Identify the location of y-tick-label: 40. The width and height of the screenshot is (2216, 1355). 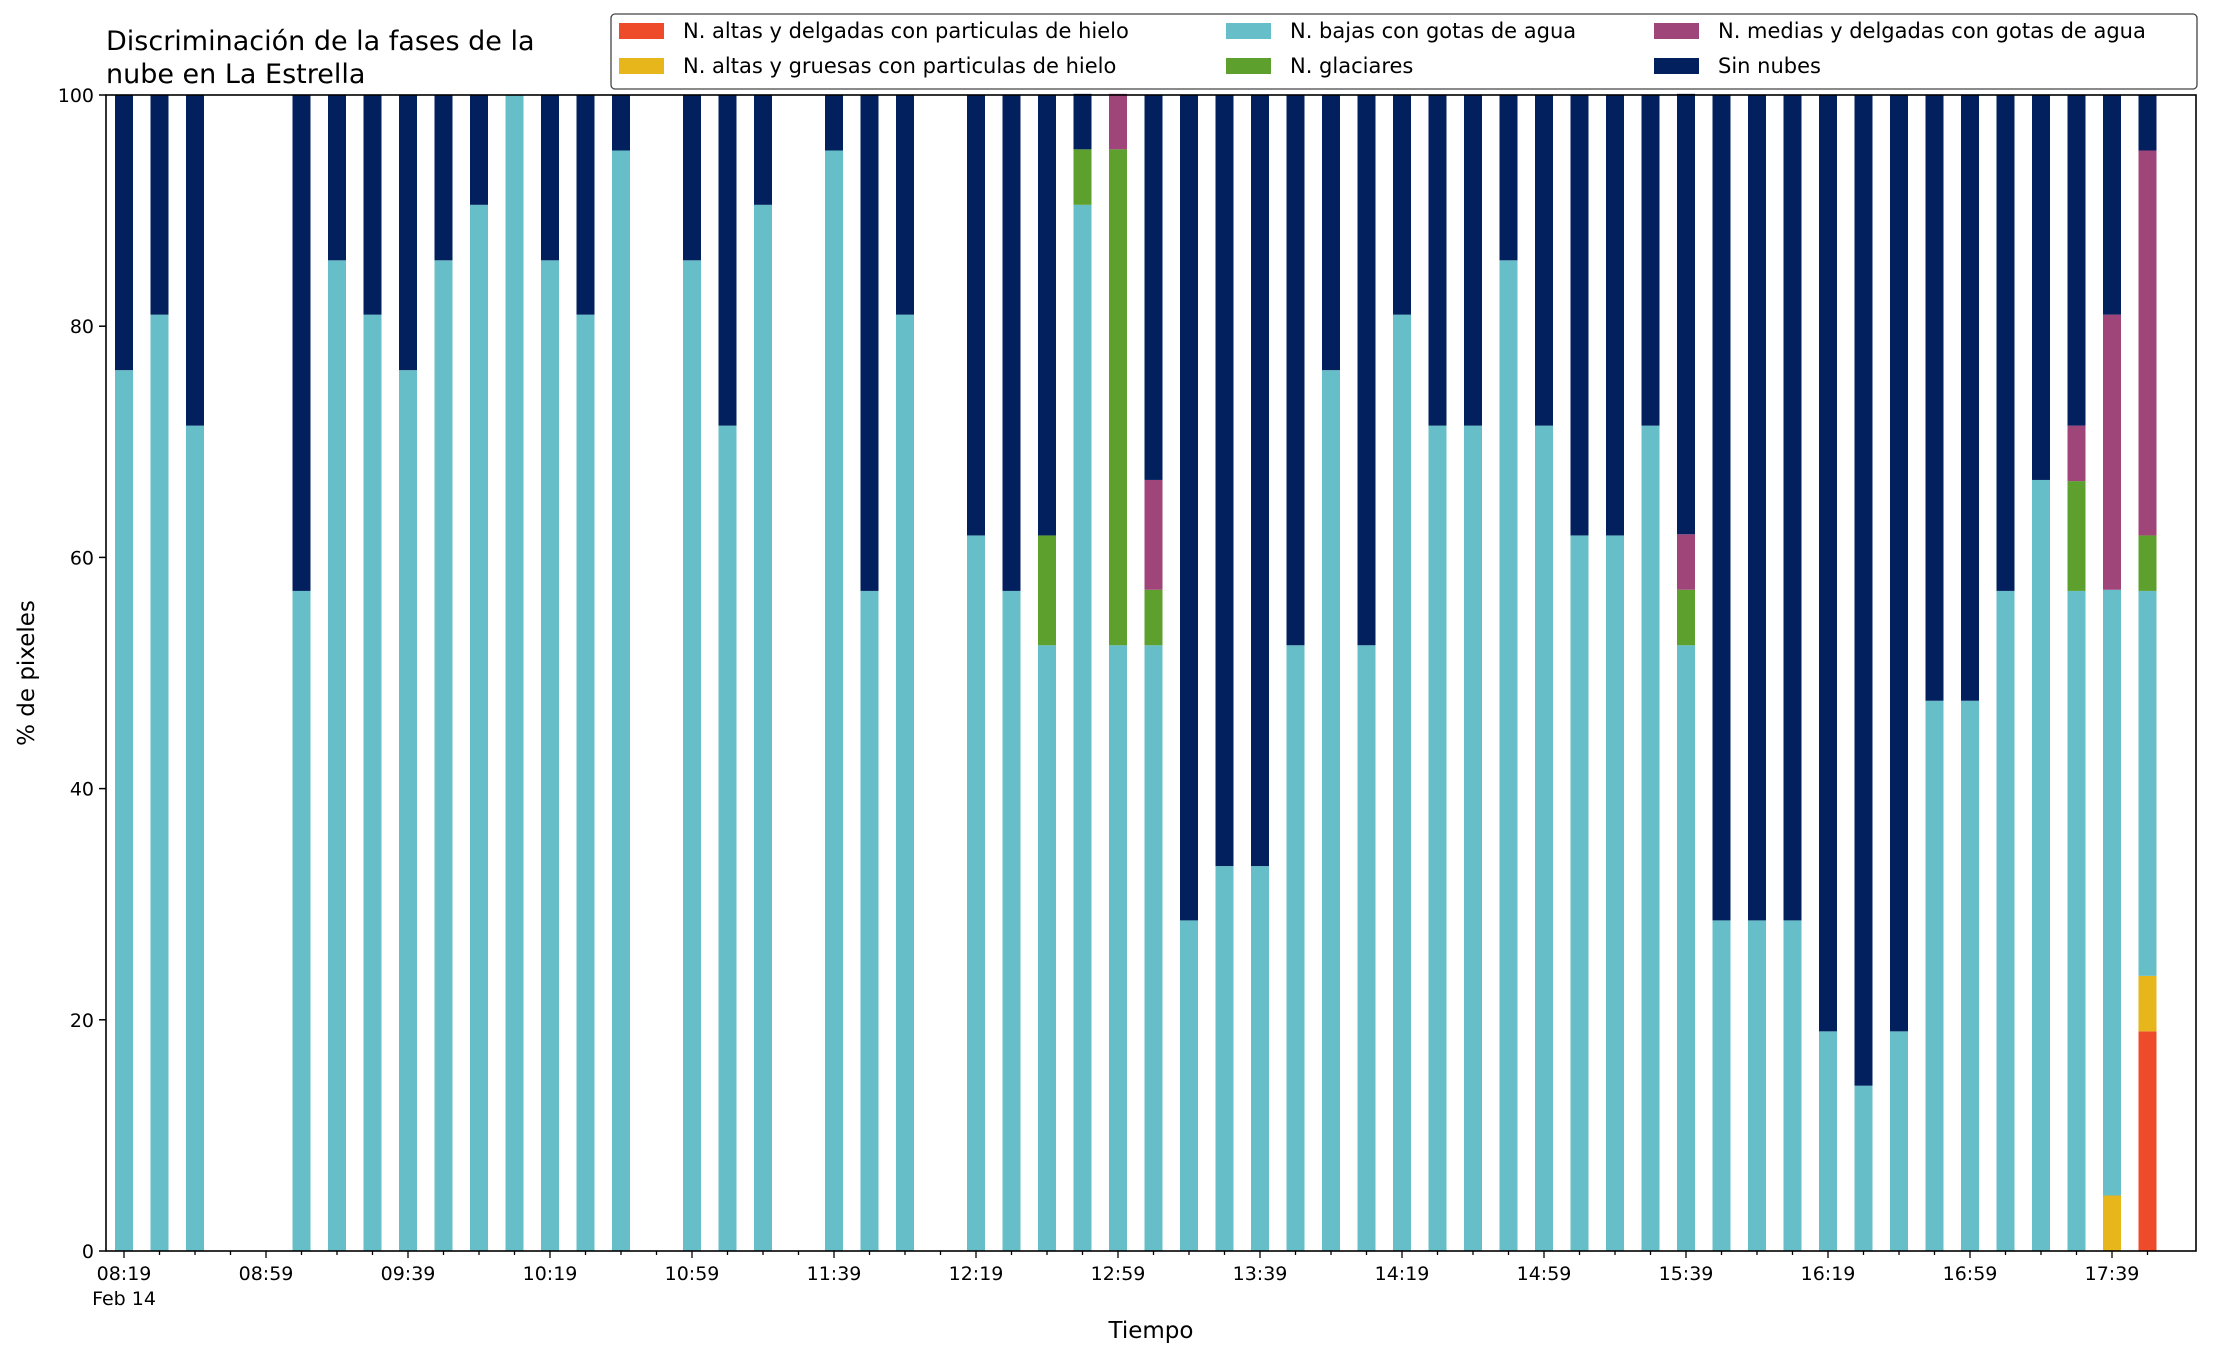
(82, 790).